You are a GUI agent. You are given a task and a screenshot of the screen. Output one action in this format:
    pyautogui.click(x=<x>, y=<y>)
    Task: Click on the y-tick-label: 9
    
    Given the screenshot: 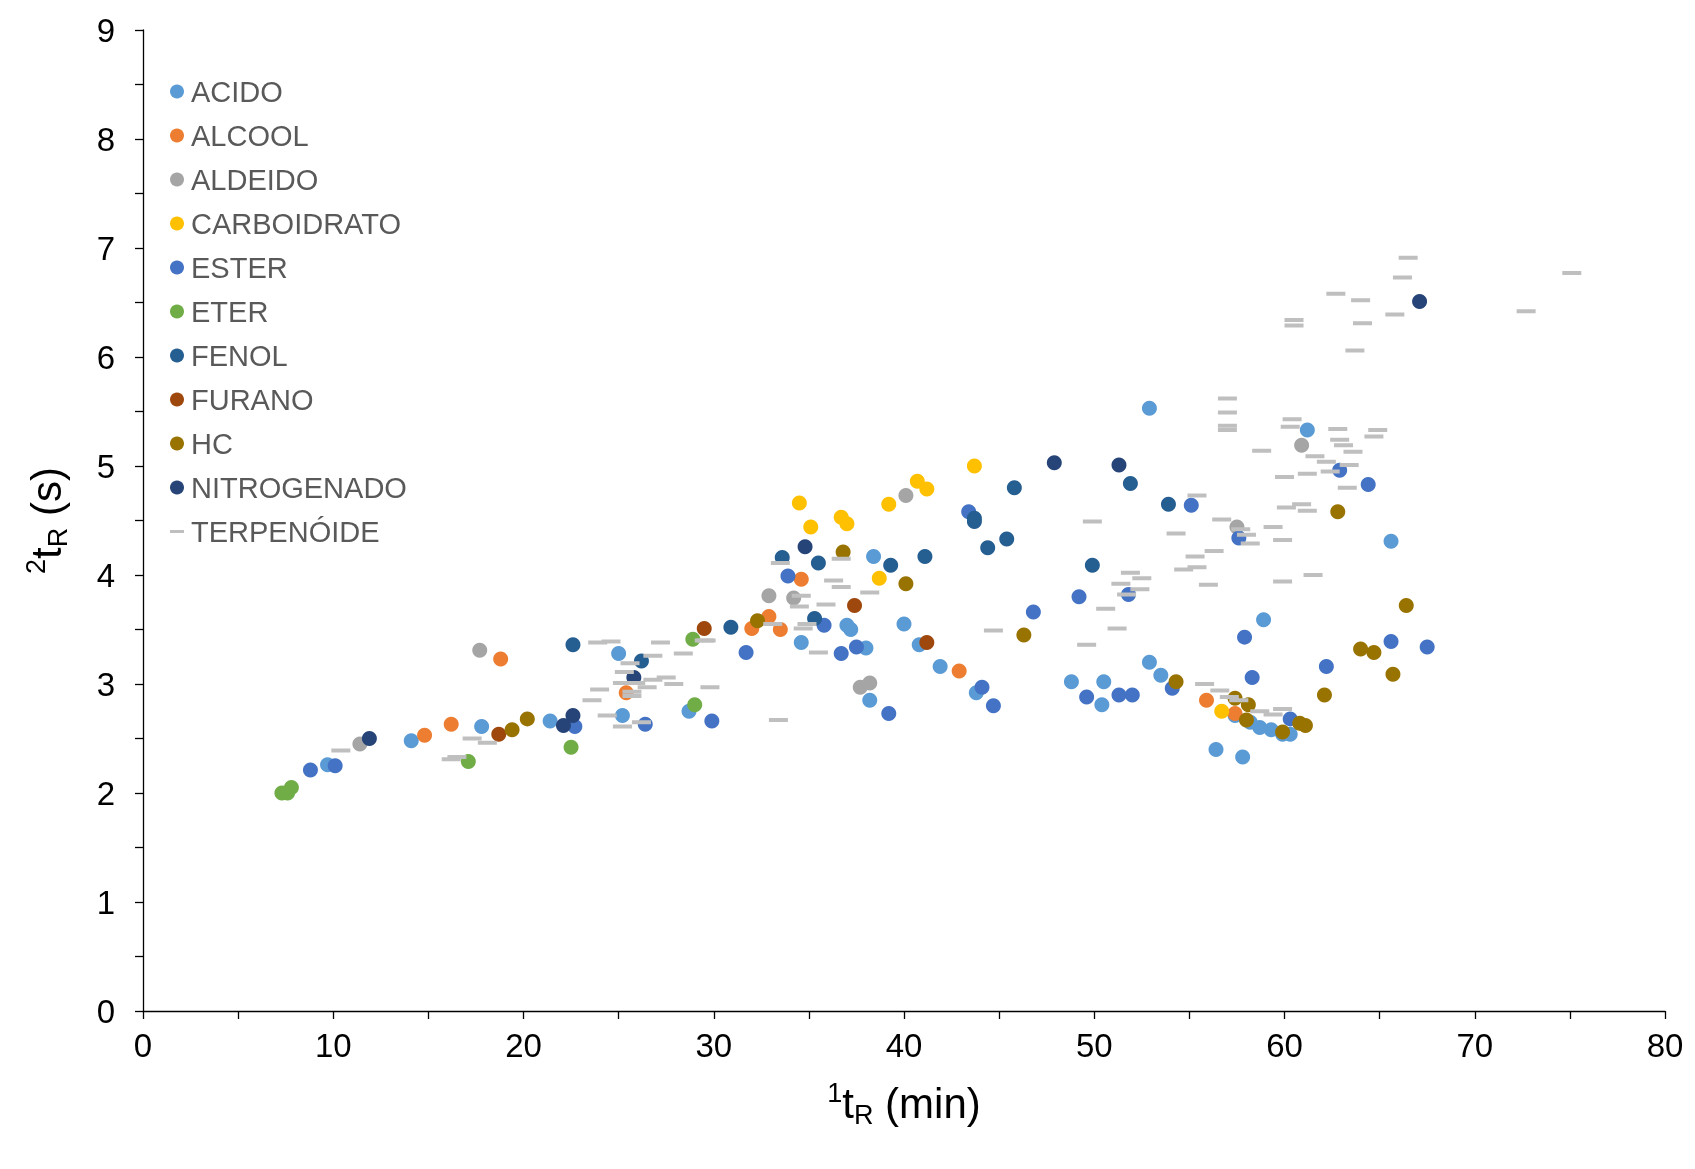 What is the action you would take?
    pyautogui.click(x=105, y=30)
    